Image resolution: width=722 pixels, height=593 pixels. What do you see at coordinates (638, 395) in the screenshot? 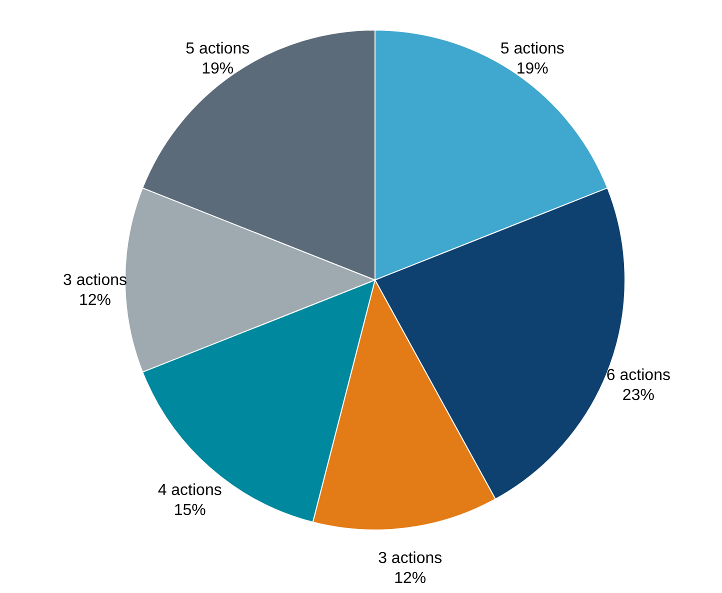
I see `data-label: 23%` at bounding box center [638, 395].